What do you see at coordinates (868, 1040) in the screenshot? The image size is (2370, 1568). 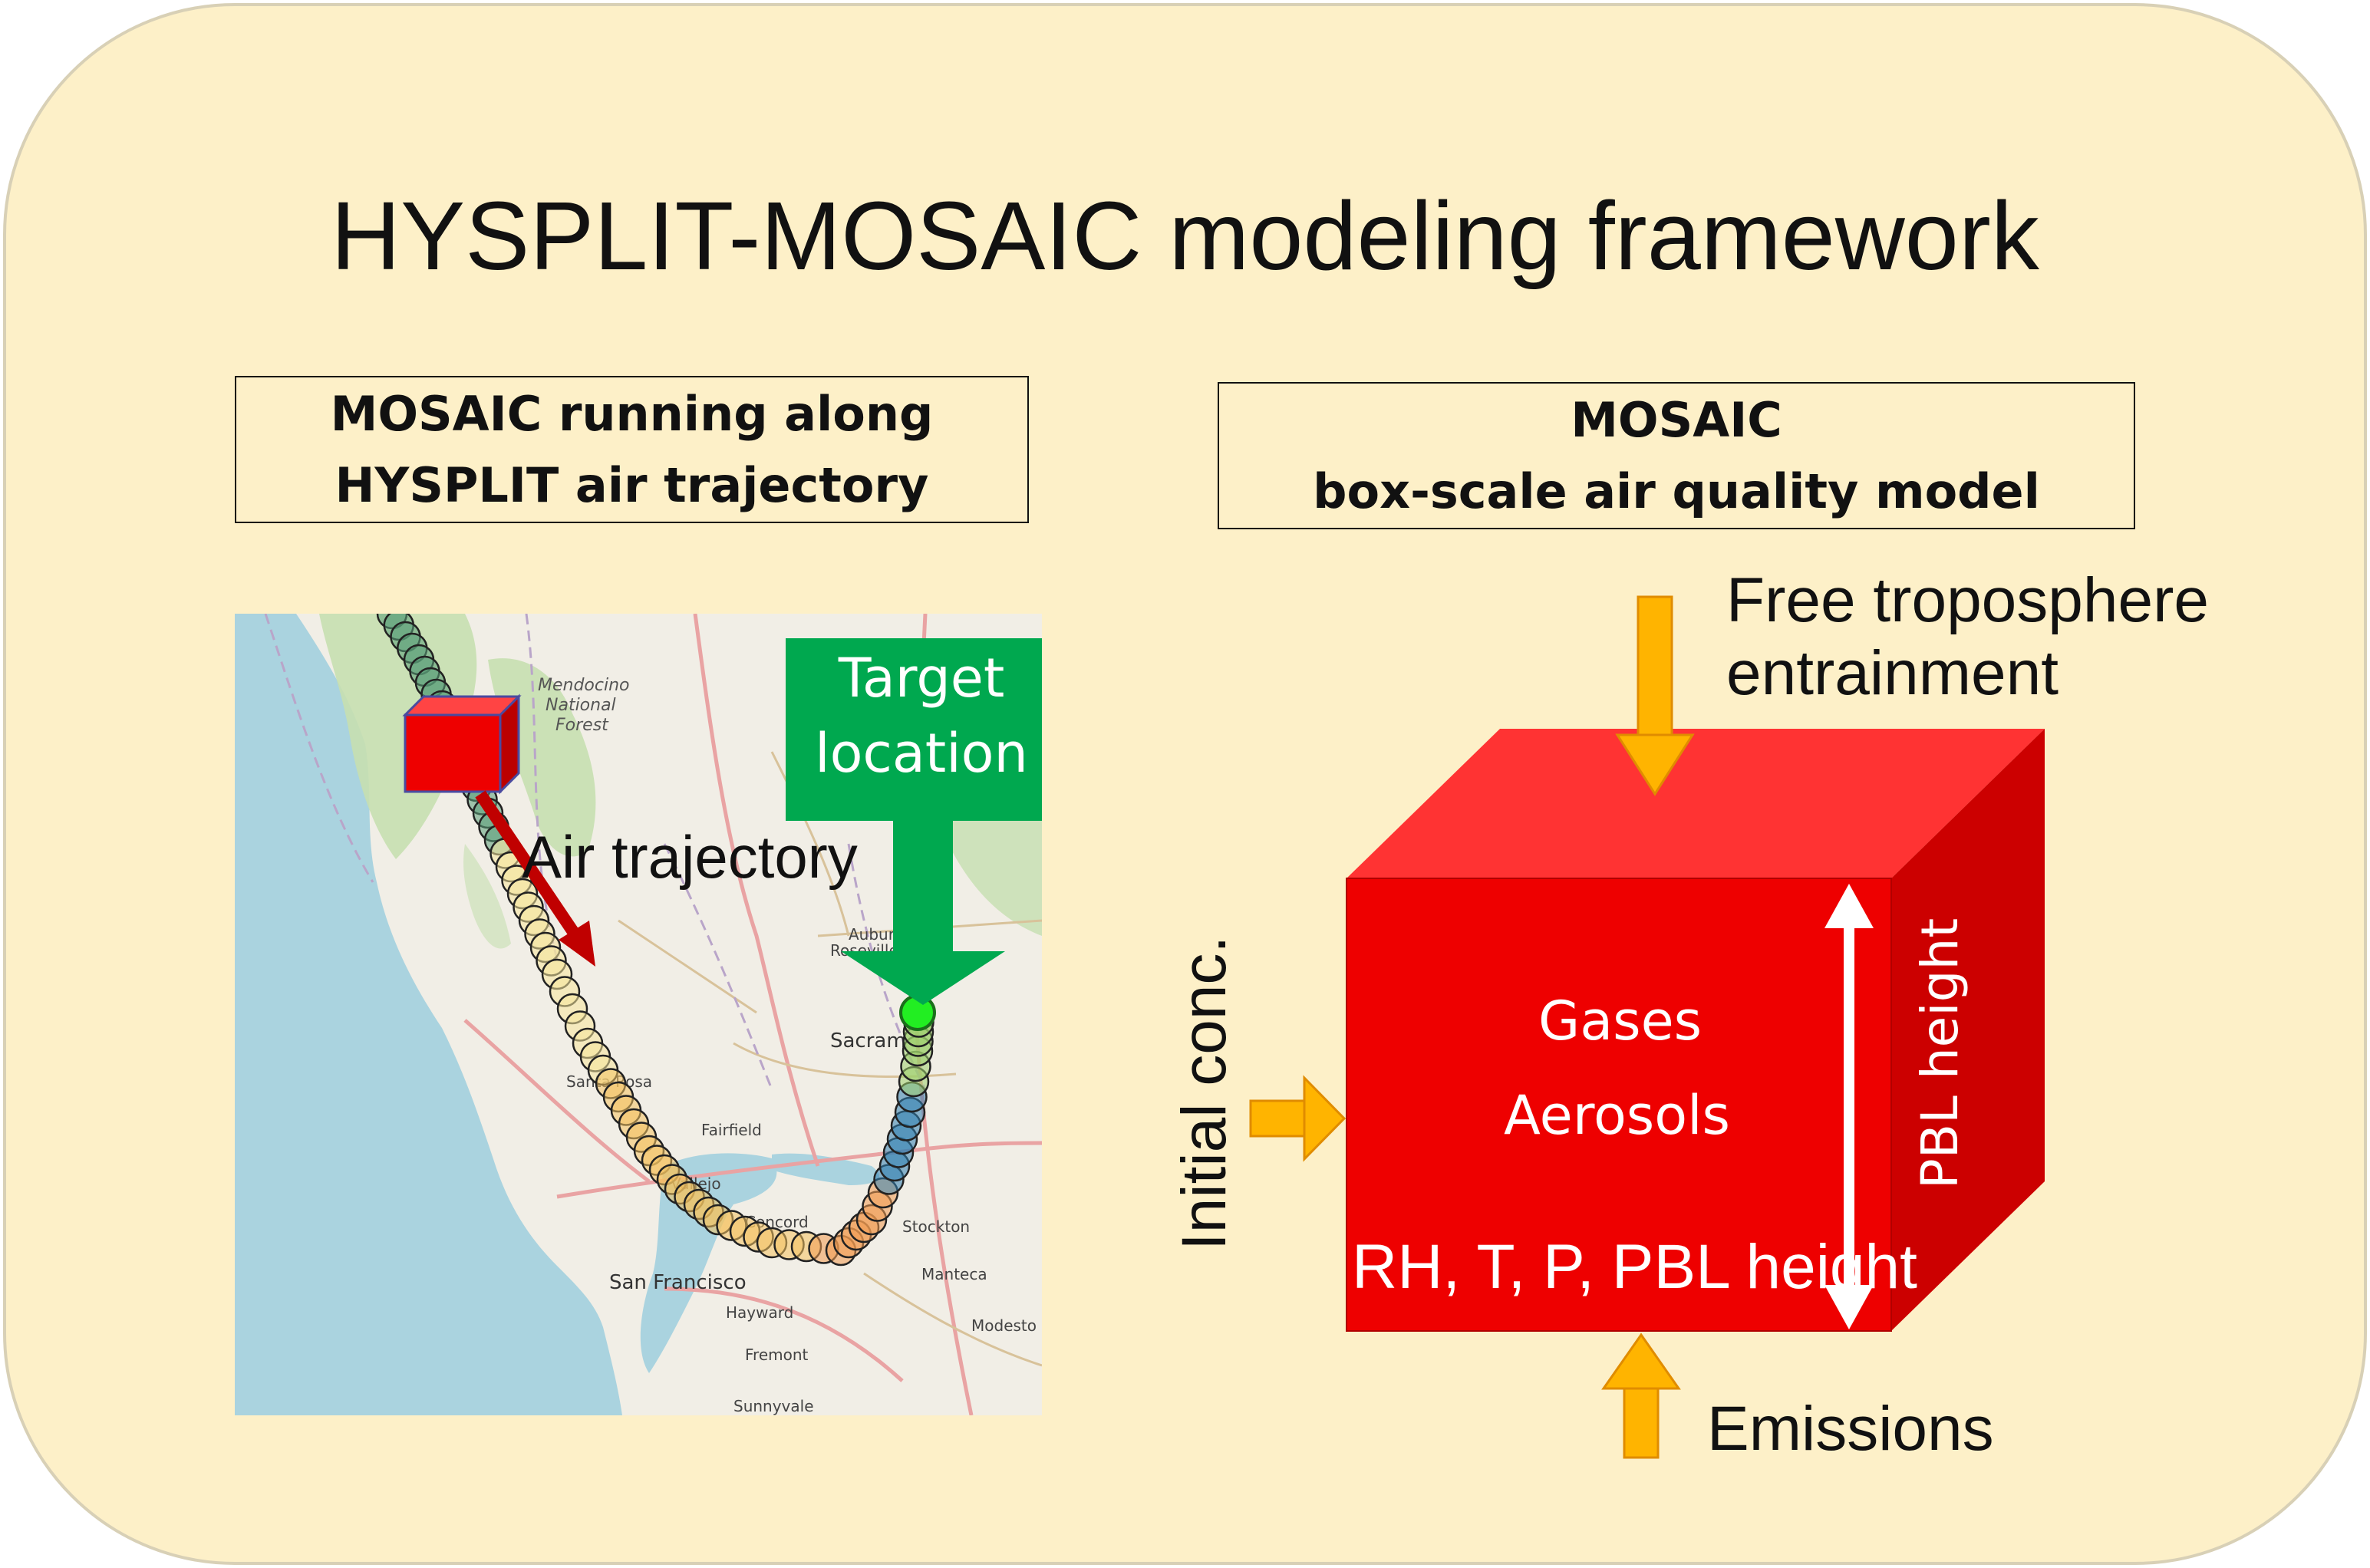 I see `map-city-label: Sacram` at bounding box center [868, 1040].